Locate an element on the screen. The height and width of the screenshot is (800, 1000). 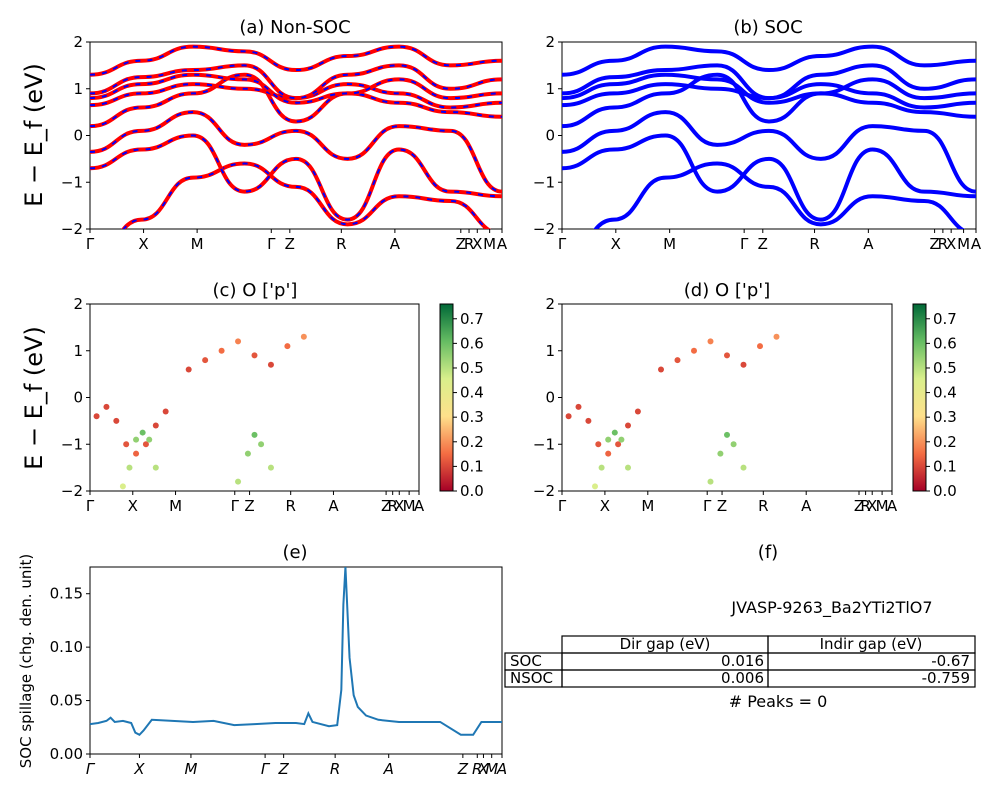
row-nsoc-indir: -0.759 is located at coordinates (946, 678).